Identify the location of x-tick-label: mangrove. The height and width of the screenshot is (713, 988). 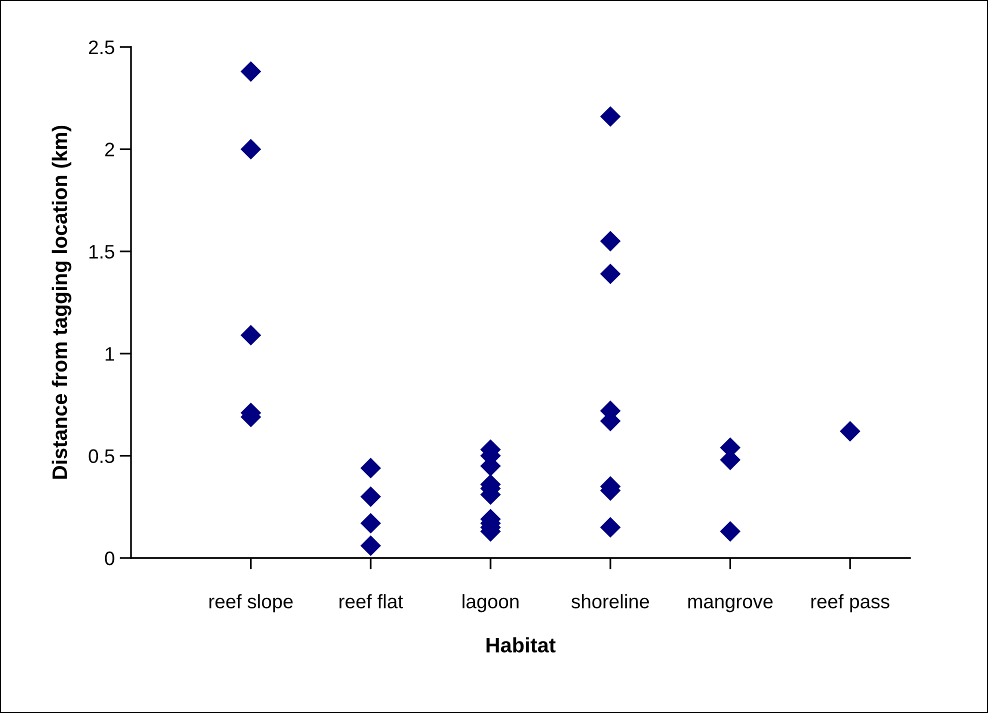
(730, 605).